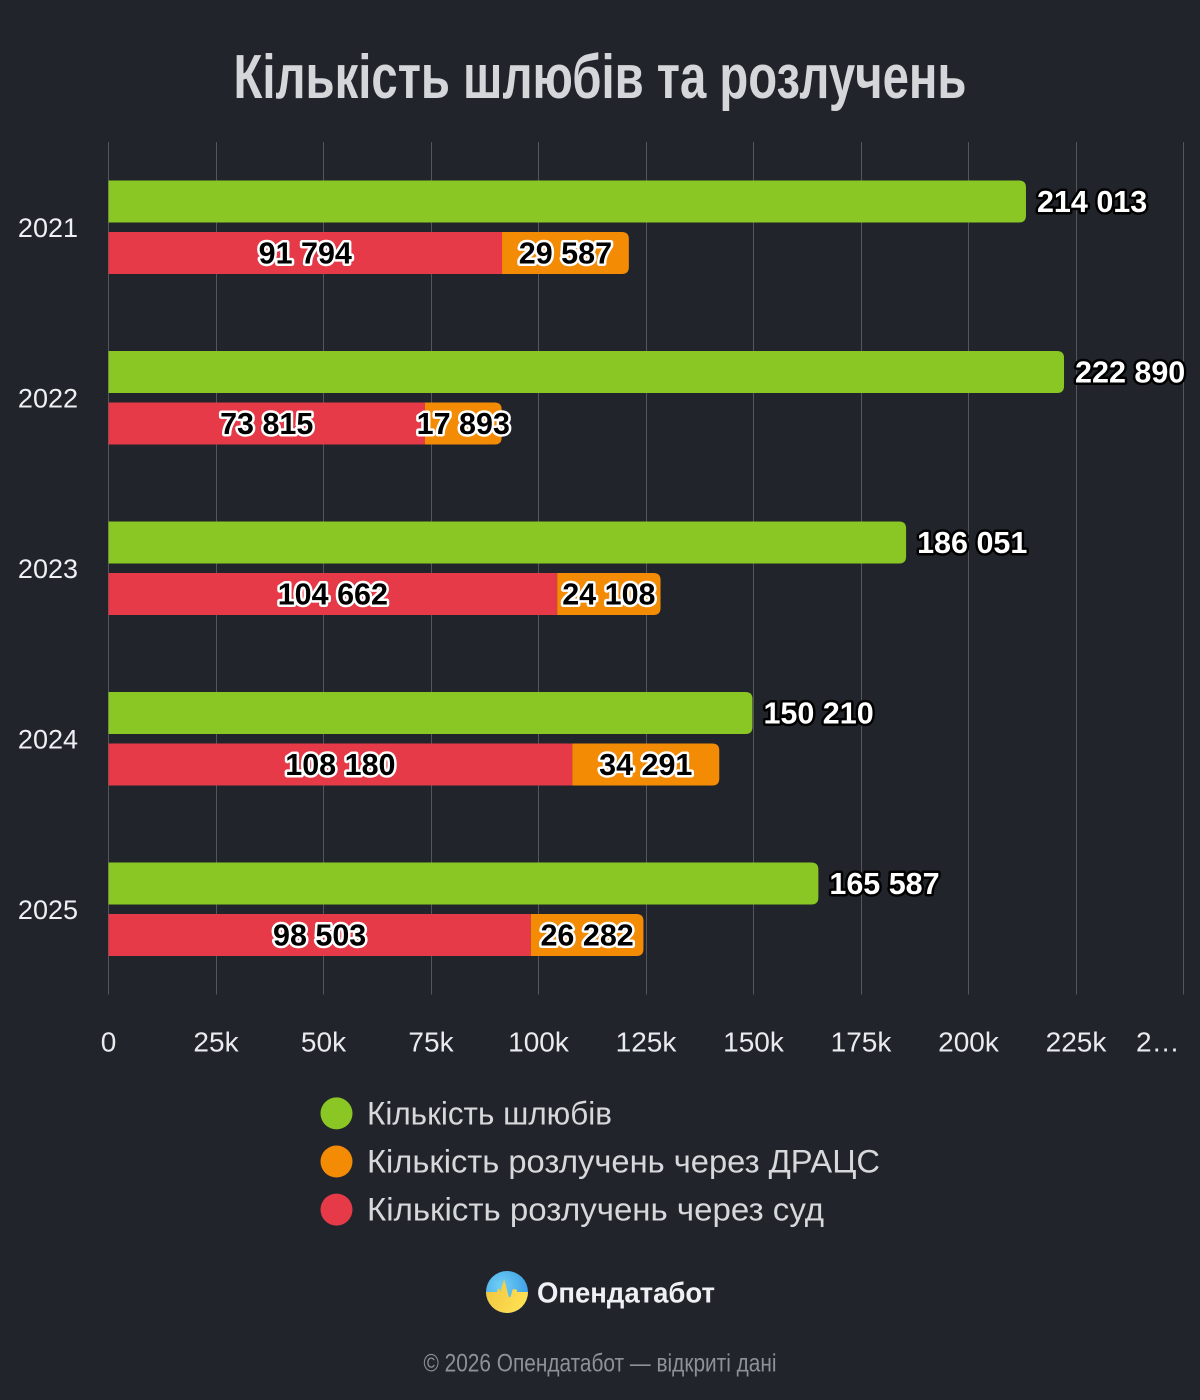 This screenshot has height=1400, width=1200. What do you see at coordinates (595, 1210) in the screenshot?
I see `svg-text: Кількість розлучень через суд` at bounding box center [595, 1210].